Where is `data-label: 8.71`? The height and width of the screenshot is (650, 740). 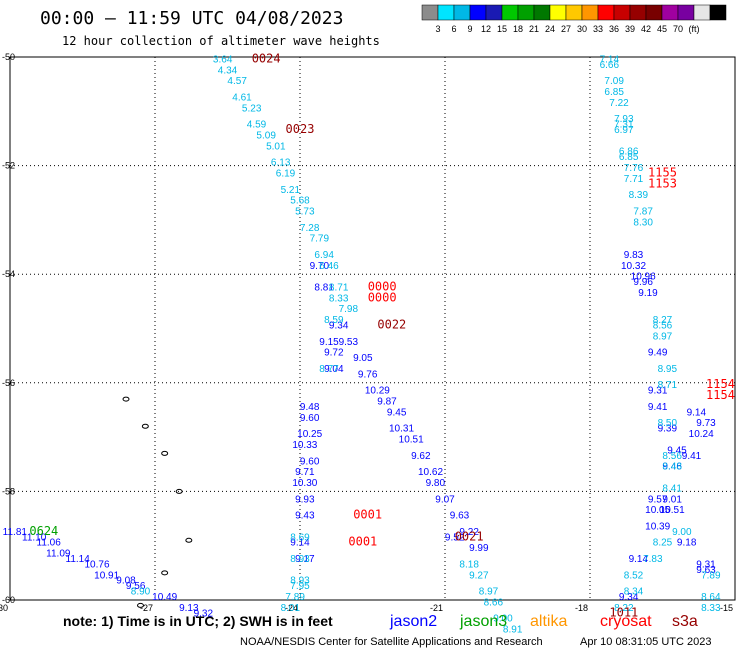
data-label: 8.71 is located at coordinates (339, 287).